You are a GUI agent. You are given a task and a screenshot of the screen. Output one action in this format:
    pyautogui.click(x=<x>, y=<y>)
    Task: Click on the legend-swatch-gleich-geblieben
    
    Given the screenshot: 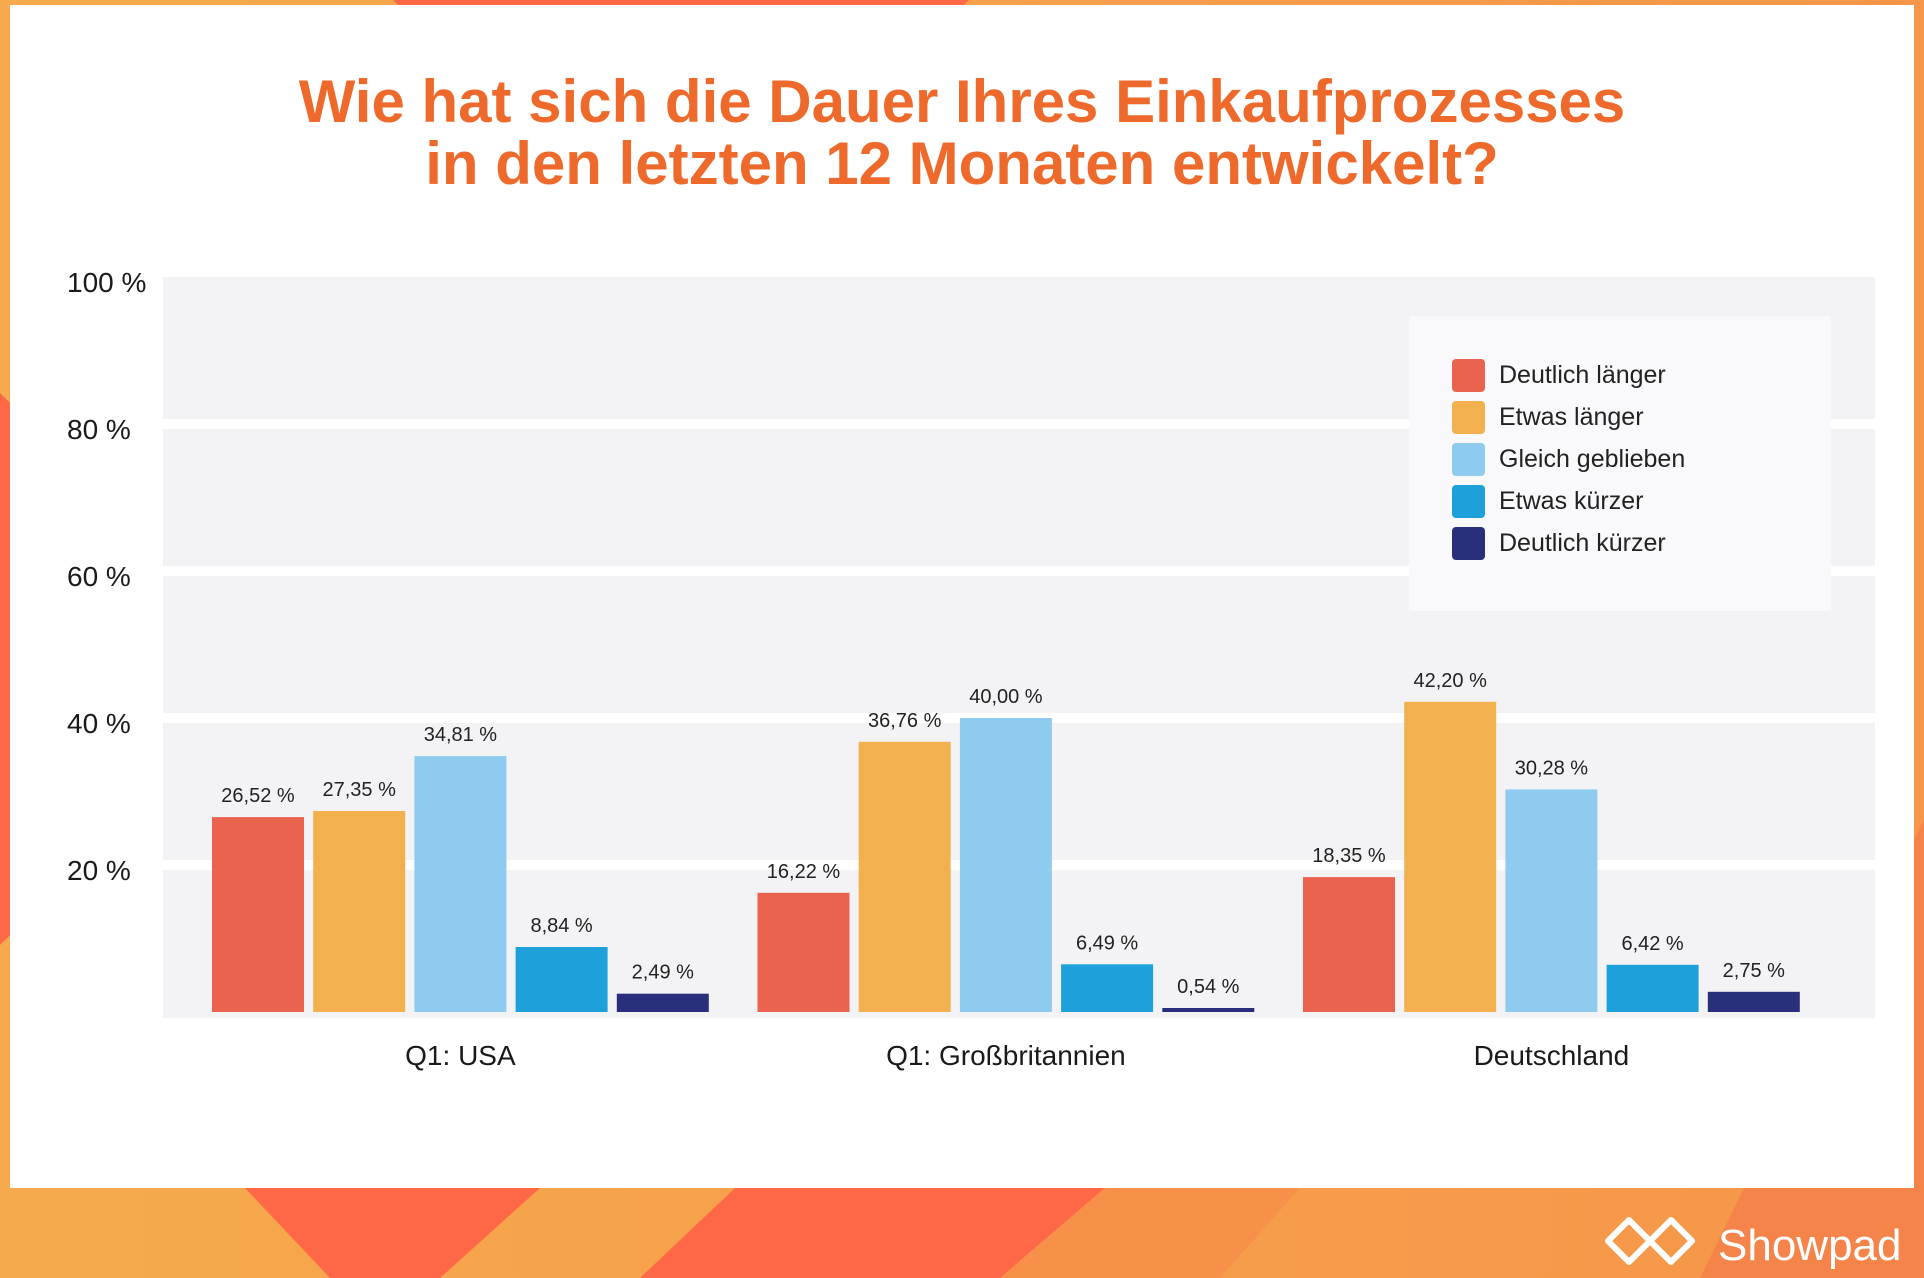 What is the action you would take?
    pyautogui.click(x=1468, y=459)
    